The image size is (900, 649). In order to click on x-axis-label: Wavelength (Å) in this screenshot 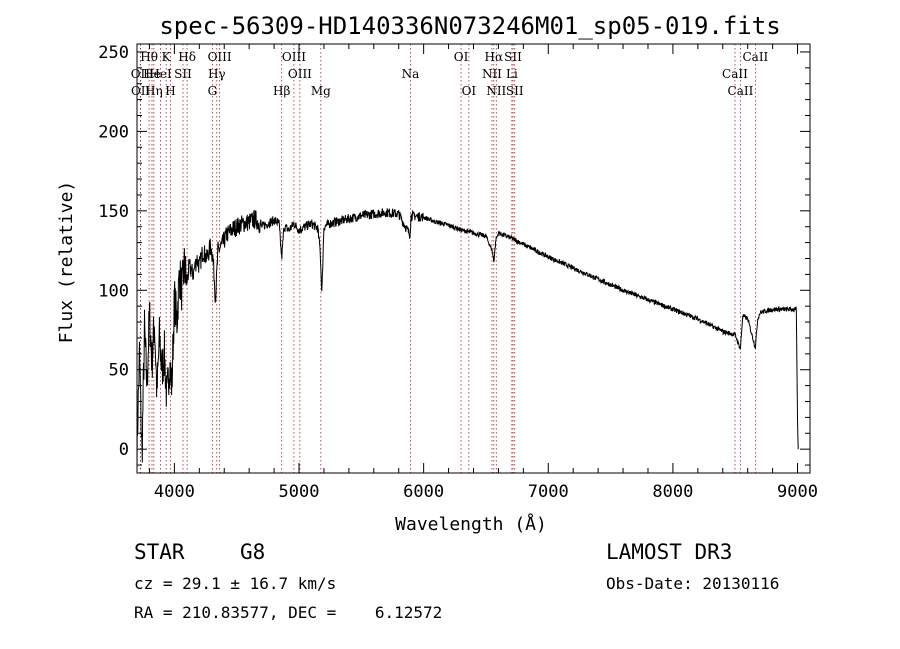, I will do `click(471, 524)`.